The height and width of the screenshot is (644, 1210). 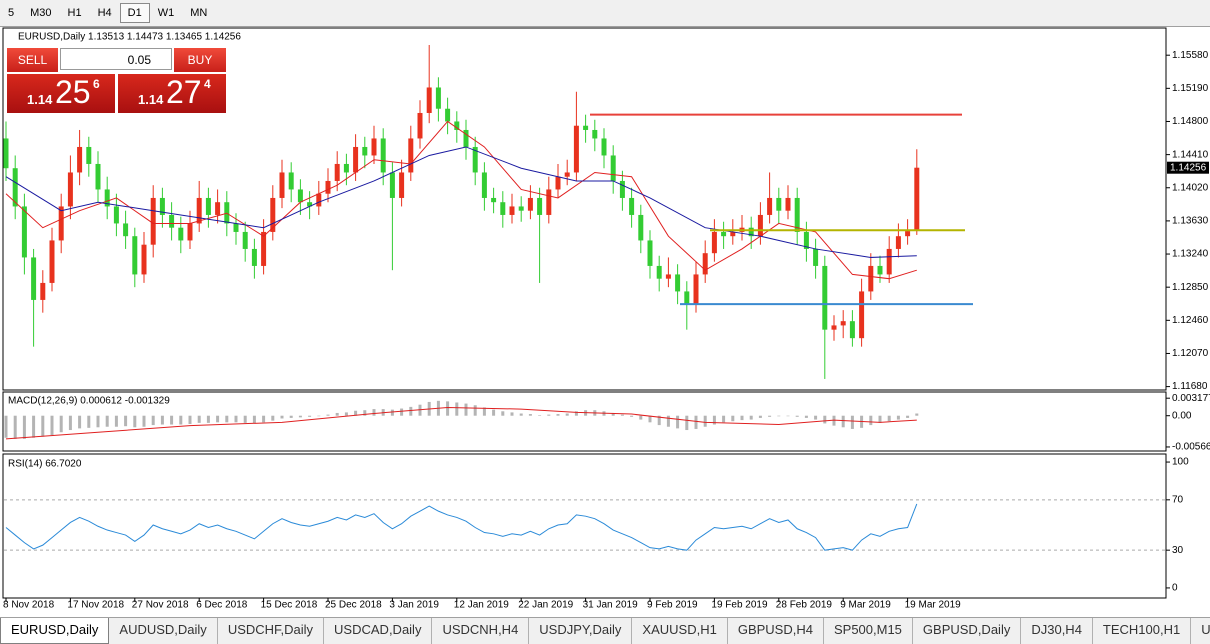 What do you see at coordinates (461, 527) in the screenshot?
I see `rsi-line` at bounding box center [461, 527].